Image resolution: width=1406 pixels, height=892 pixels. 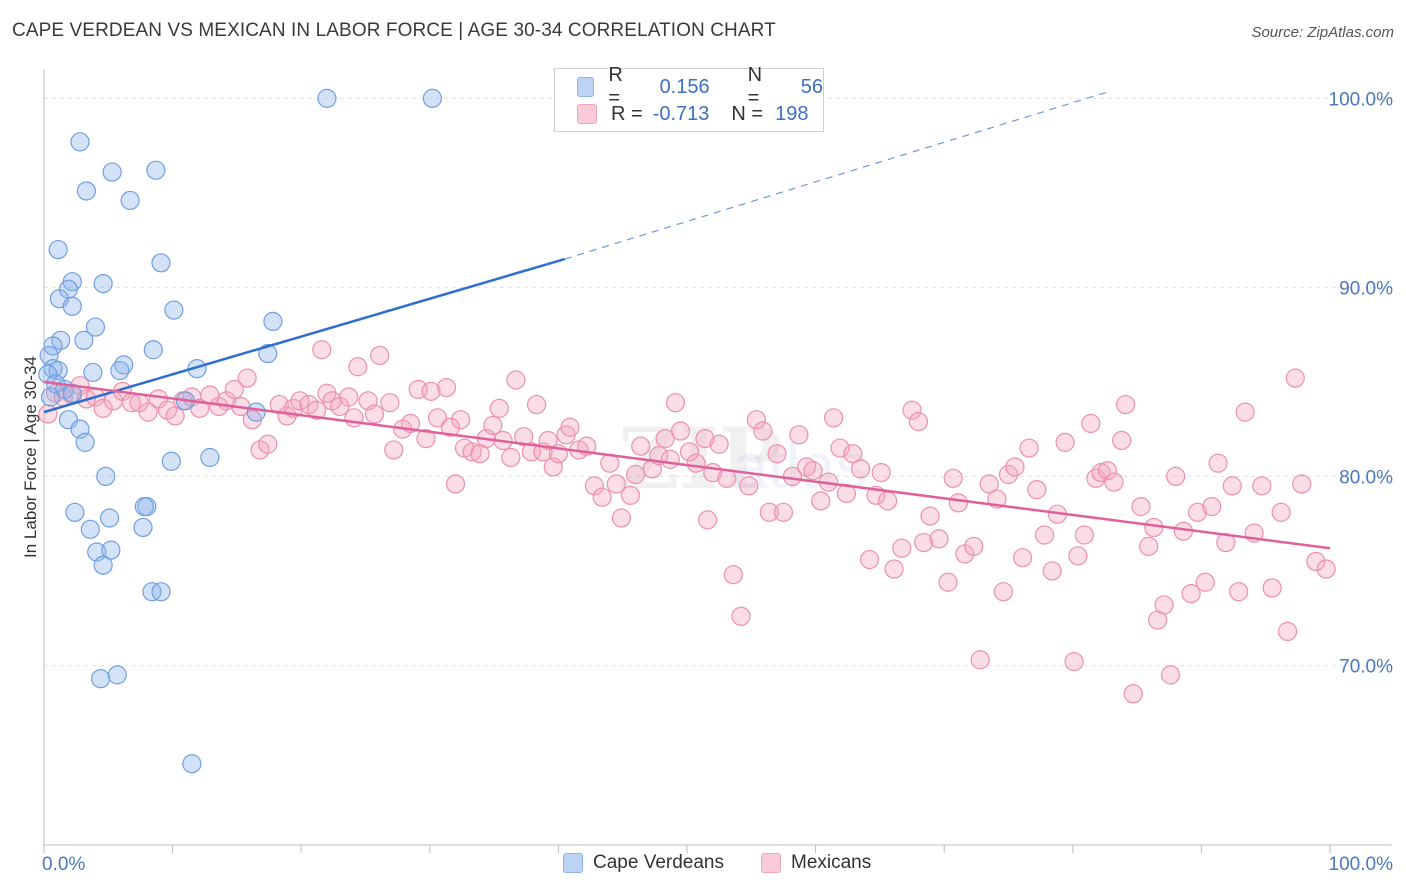 I want to click on y-tick-label: 70.0%, so click(x=1366, y=666).